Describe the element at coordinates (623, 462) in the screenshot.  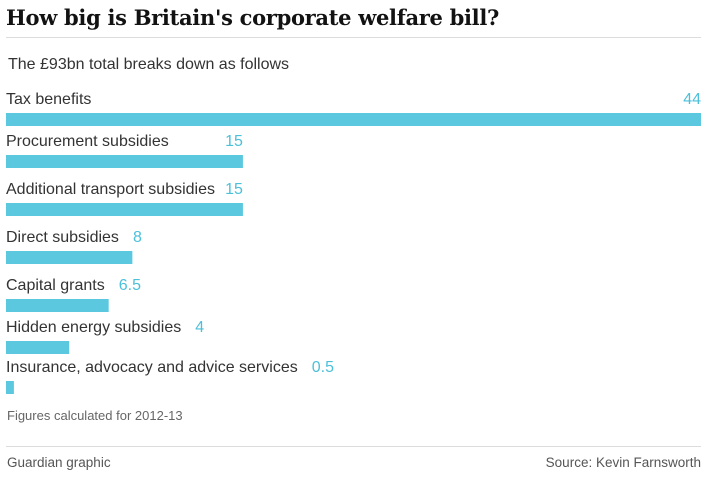
I see `source-credit: Source: Kevin Farnsworth` at that location.